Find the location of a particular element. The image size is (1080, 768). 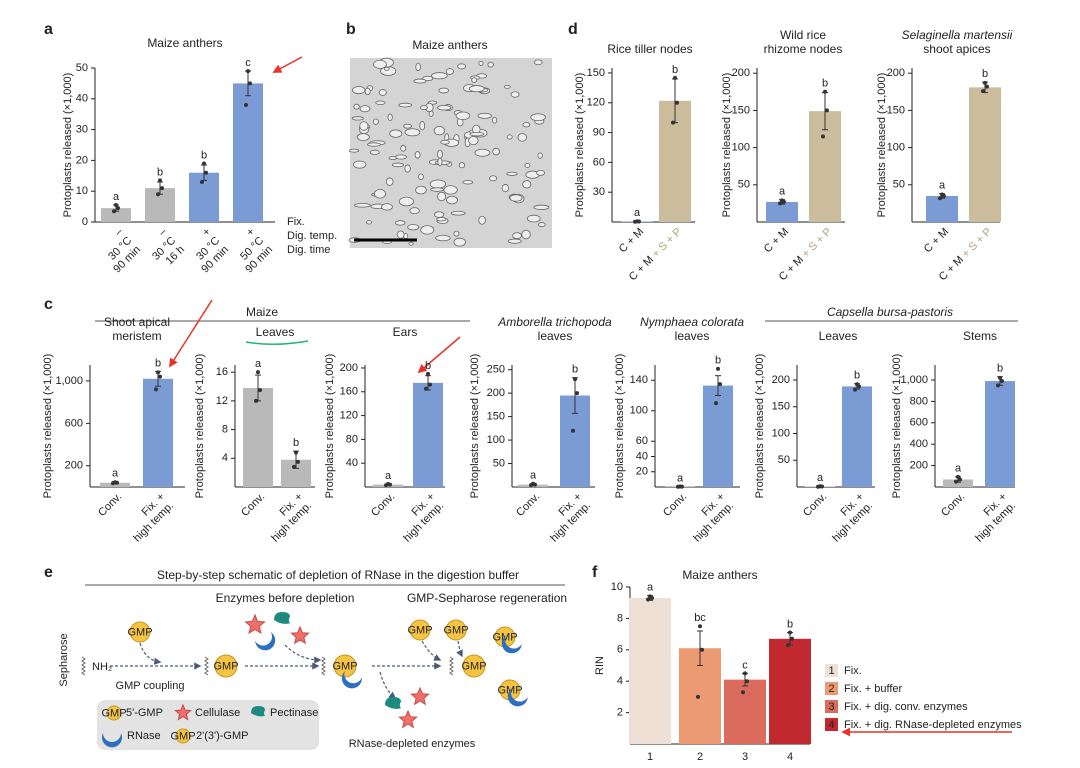

y-axis-label: RIN is located at coordinates (600, 665).